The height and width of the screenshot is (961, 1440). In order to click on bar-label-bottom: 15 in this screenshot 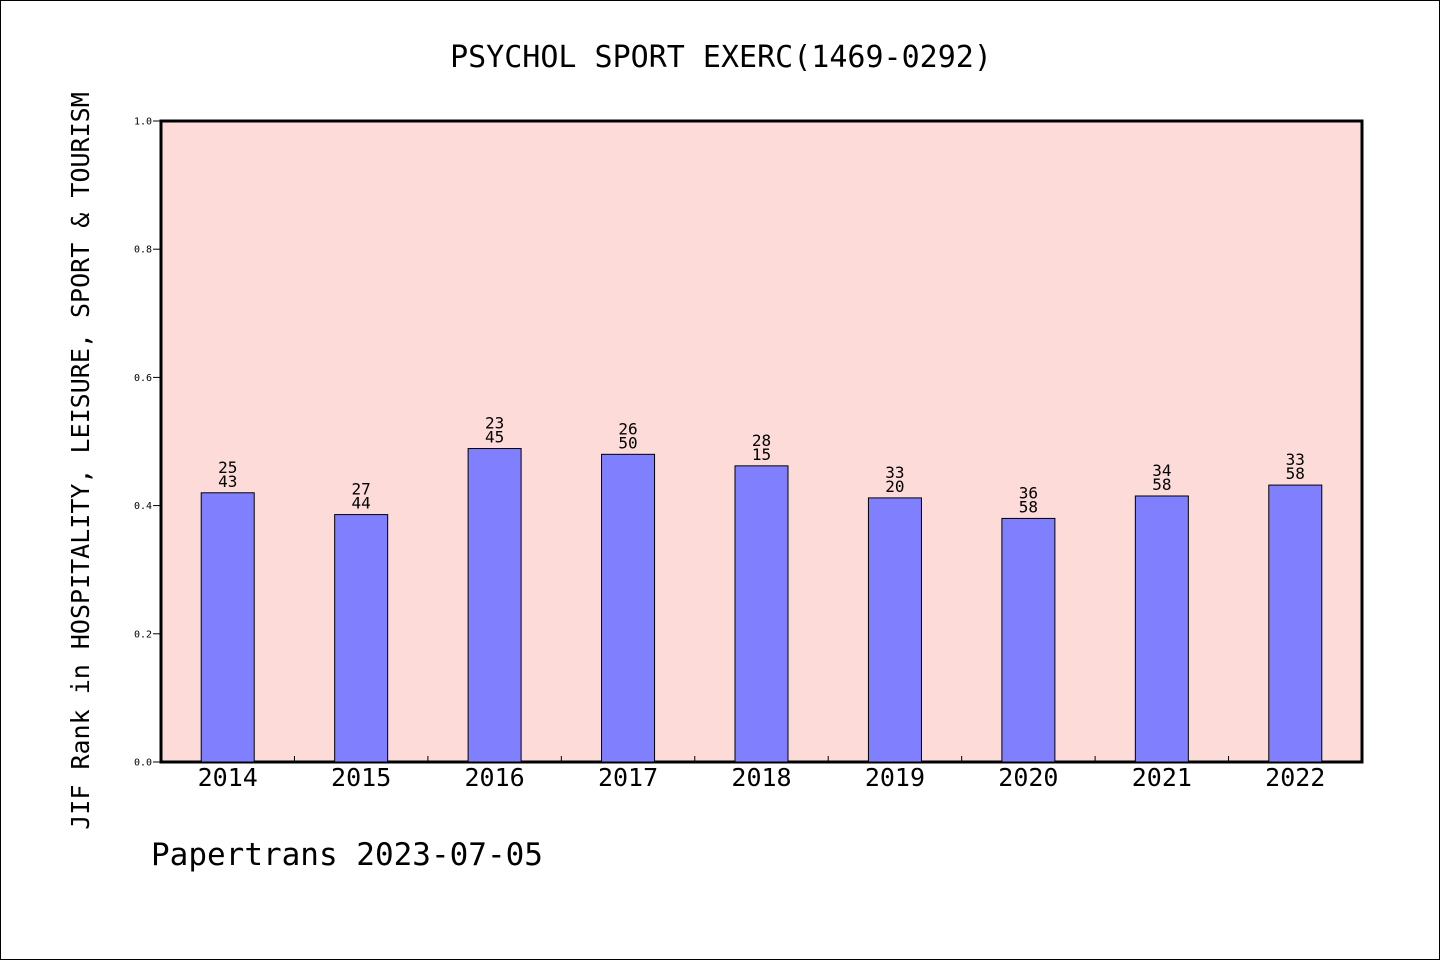, I will do `click(761, 454)`.